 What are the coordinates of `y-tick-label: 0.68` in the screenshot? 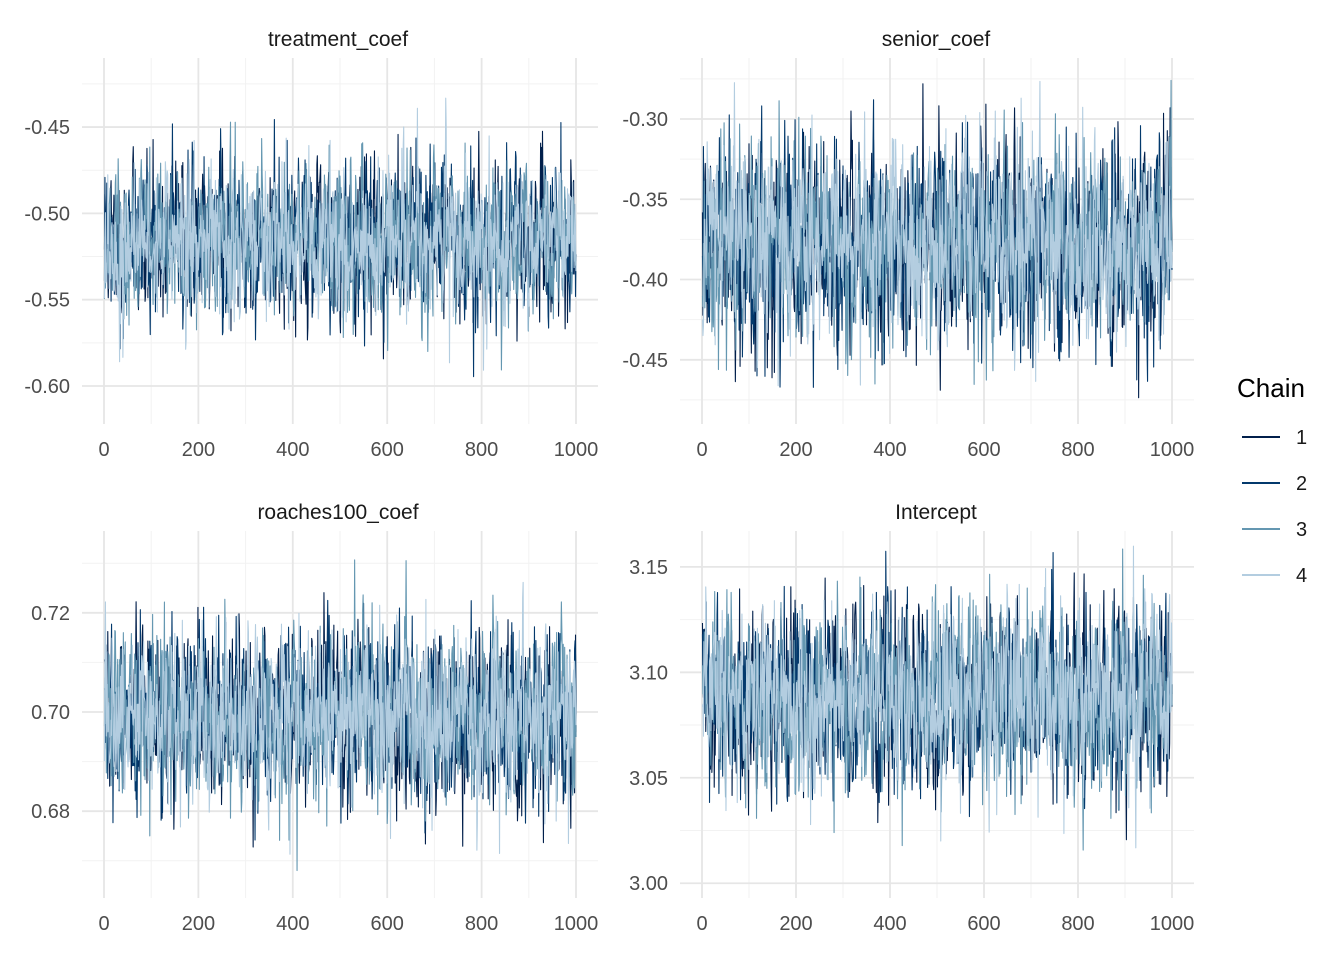 It's located at (50, 812).